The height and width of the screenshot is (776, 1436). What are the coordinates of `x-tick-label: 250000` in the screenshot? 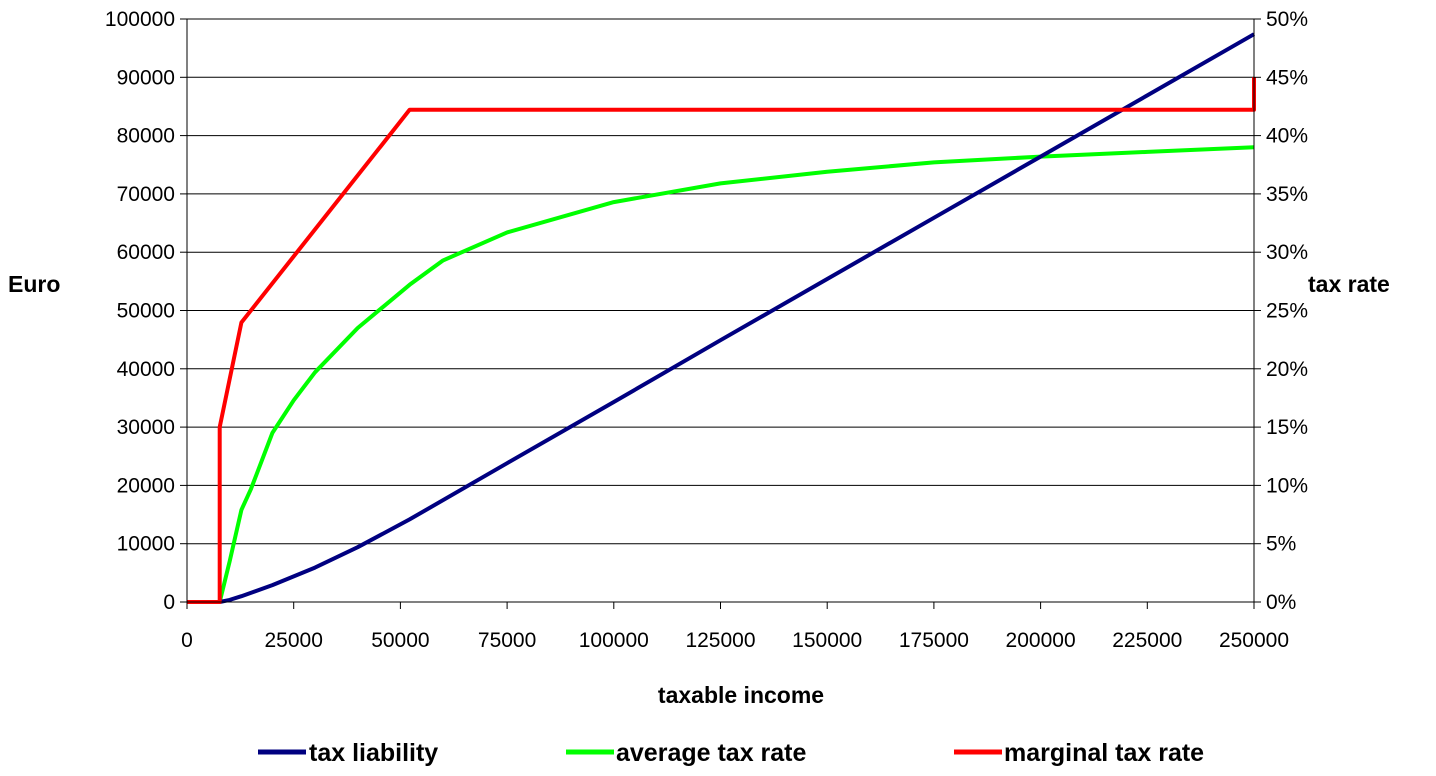 It's located at (1254, 640).